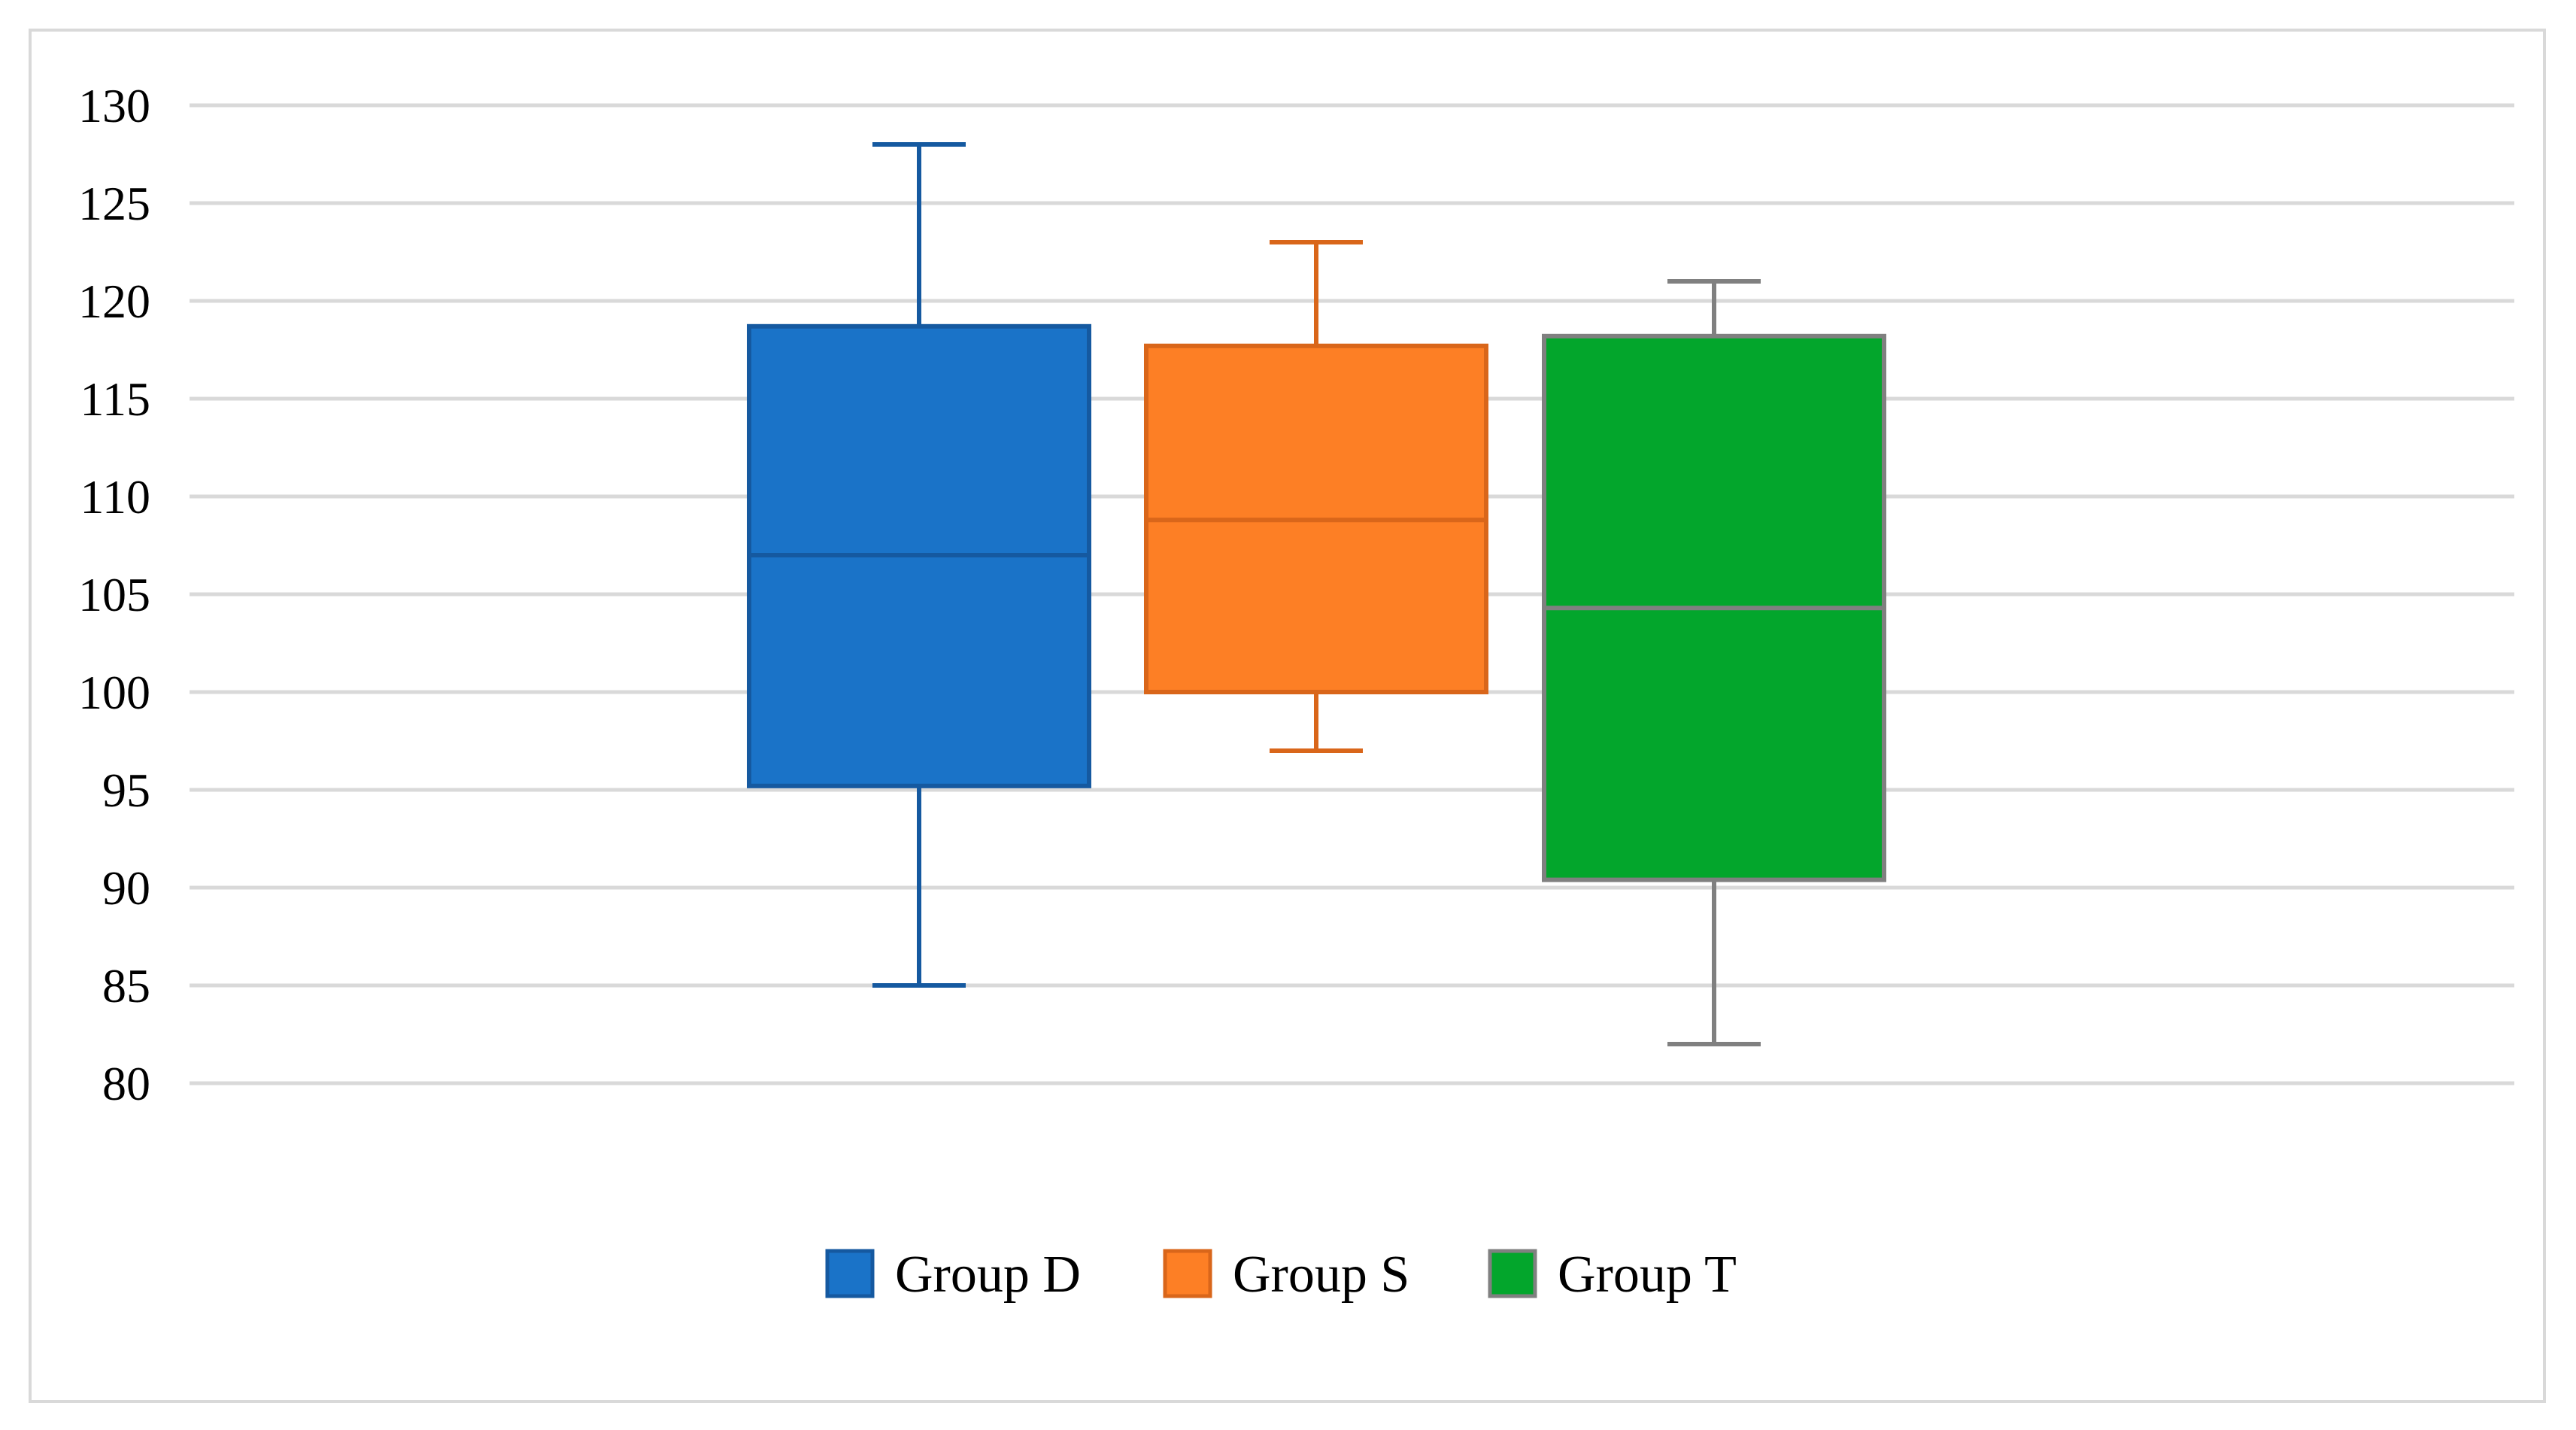 The height and width of the screenshot is (1430, 2576). Describe the element at coordinates (114, 203) in the screenshot. I see `y-tick-label: 125` at that location.